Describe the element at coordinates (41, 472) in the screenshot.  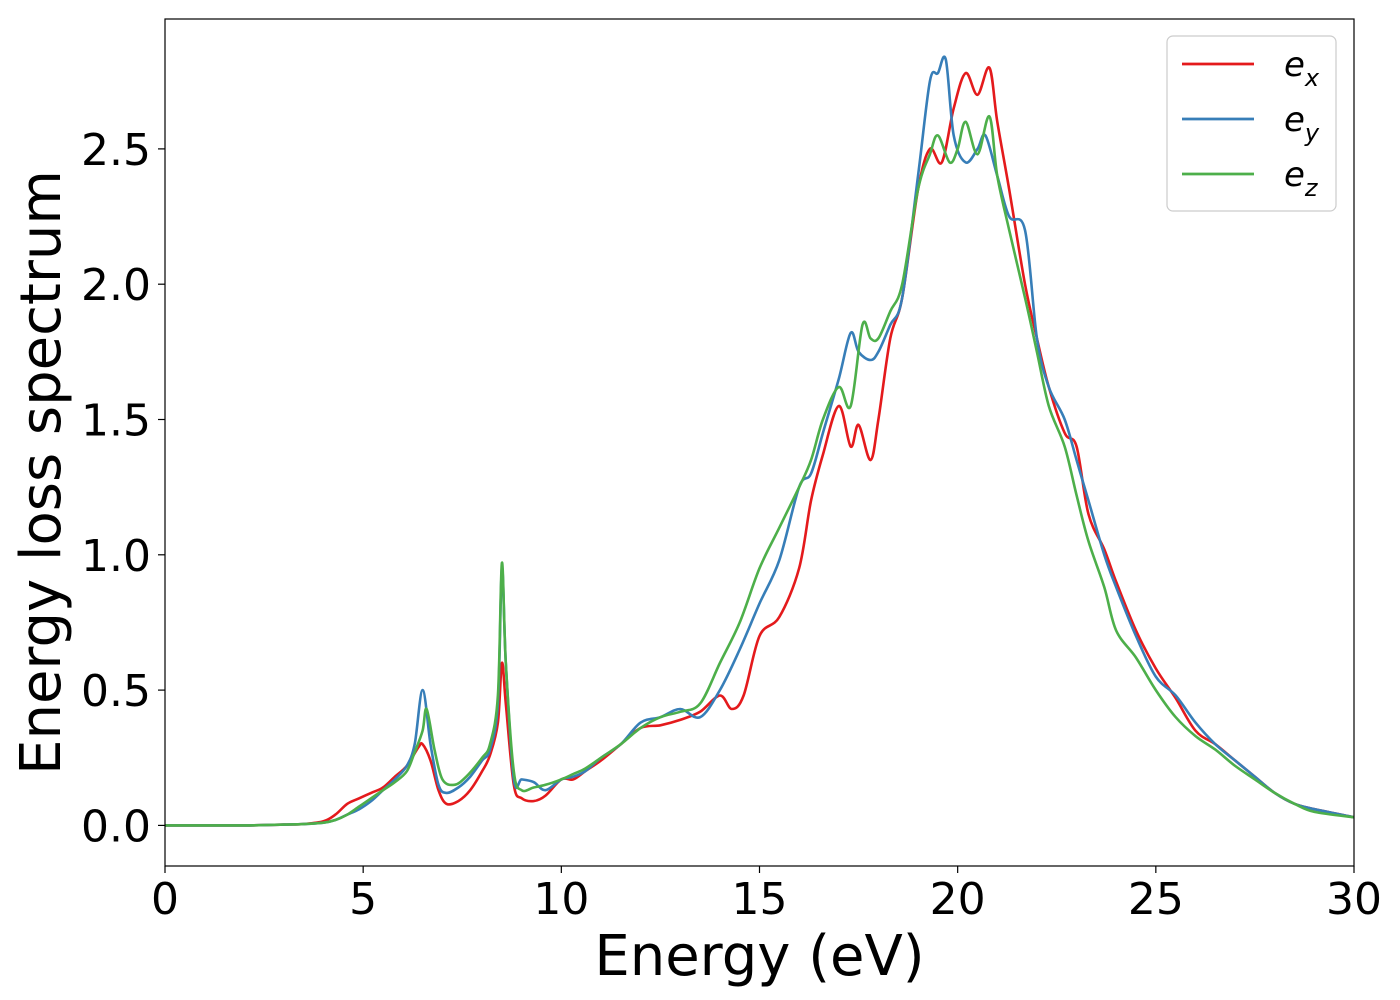
I see `y-axis-title: Energy loss spectrum` at that location.